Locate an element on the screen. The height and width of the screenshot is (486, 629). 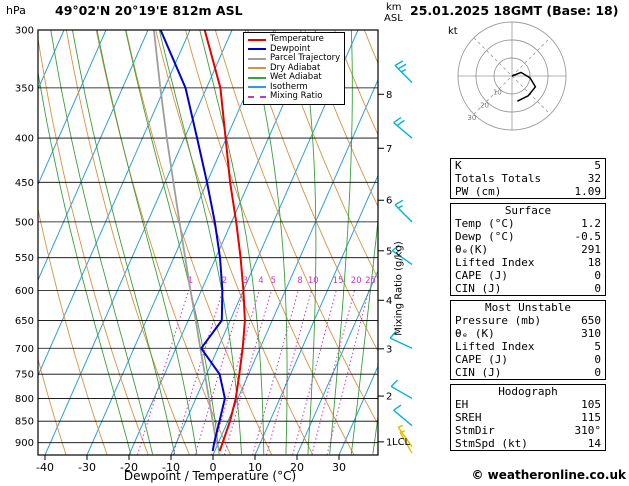
pressure-tick-label: 350 is located at coordinates (24, 88).